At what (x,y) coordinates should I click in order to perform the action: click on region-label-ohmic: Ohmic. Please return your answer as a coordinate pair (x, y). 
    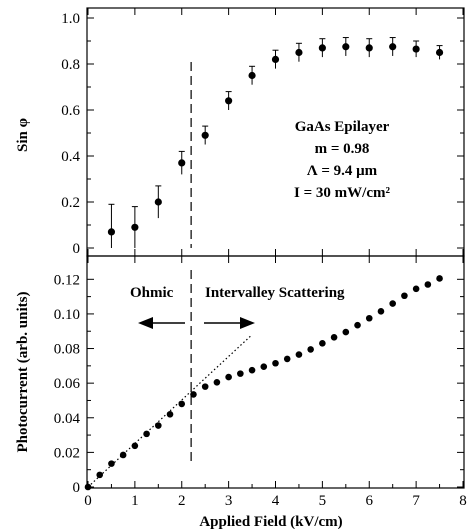
    Looking at the image, I should click on (152, 293).